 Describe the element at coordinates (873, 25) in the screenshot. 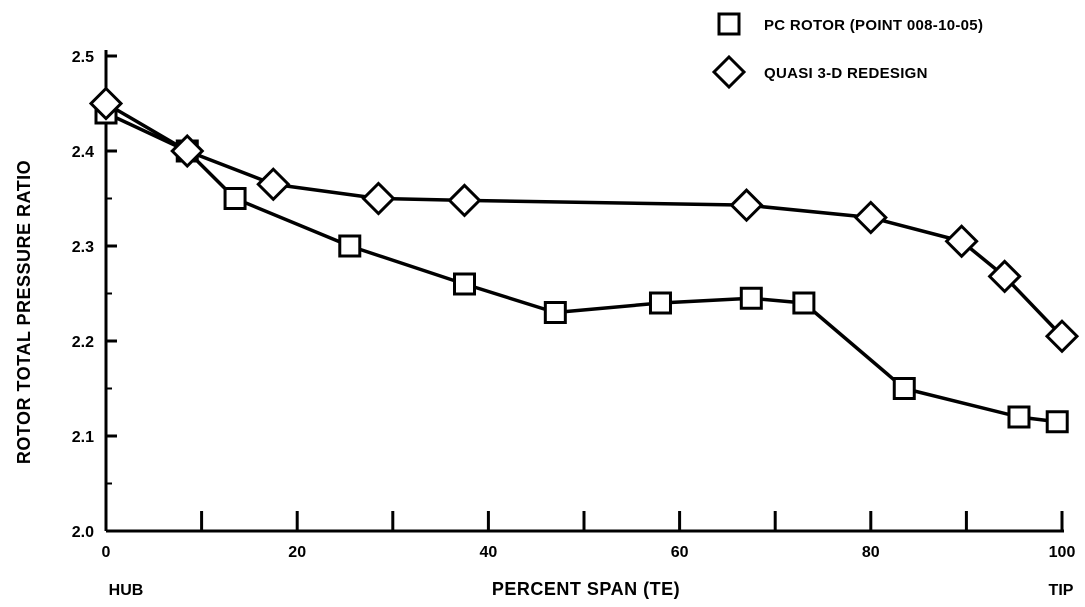

I see `legend-label: PC ROTOR (POINT 008-10-05)` at that location.